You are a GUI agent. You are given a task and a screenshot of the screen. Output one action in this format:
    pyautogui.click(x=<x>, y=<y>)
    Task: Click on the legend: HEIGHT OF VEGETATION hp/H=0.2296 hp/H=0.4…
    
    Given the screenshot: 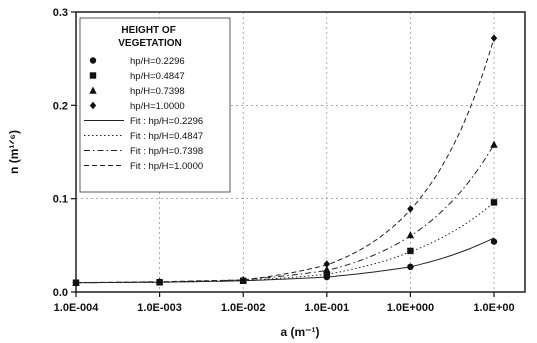 What is the action you would take?
    pyautogui.click(x=155, y=105)
    